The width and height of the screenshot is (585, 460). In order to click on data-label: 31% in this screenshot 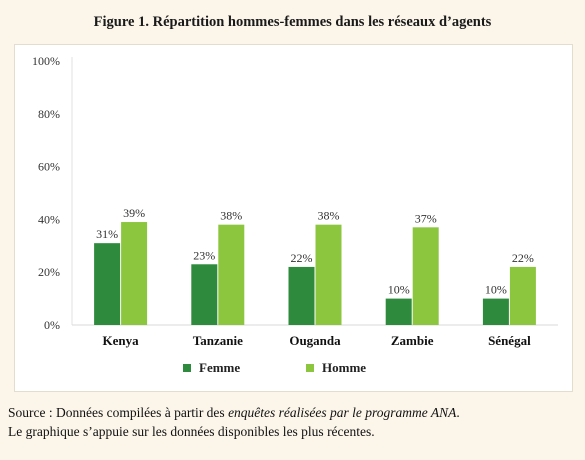, I will do `click(107, 234)`.